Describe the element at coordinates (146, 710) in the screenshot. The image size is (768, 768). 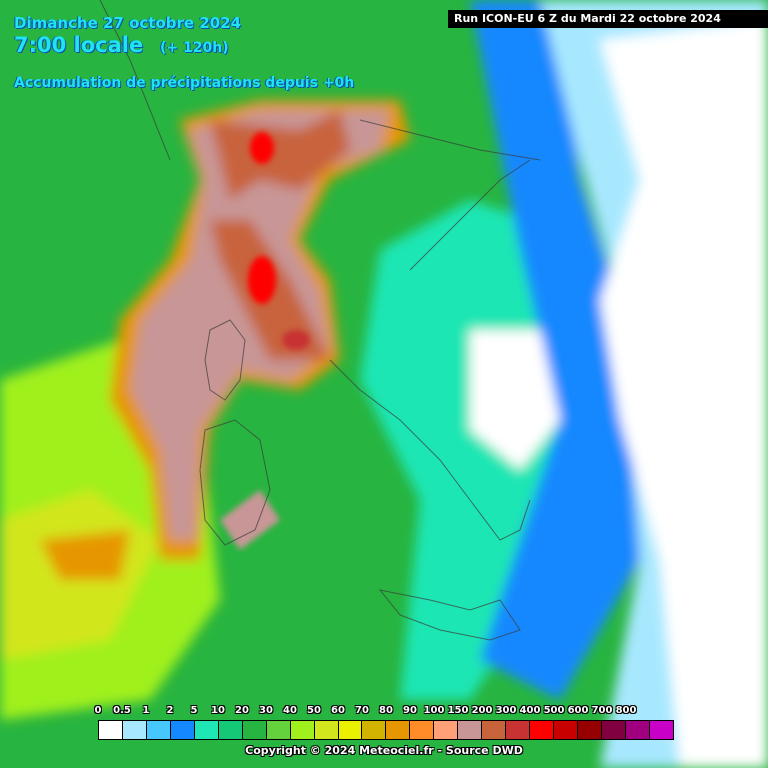
I see `legend-label: 1` at that location.